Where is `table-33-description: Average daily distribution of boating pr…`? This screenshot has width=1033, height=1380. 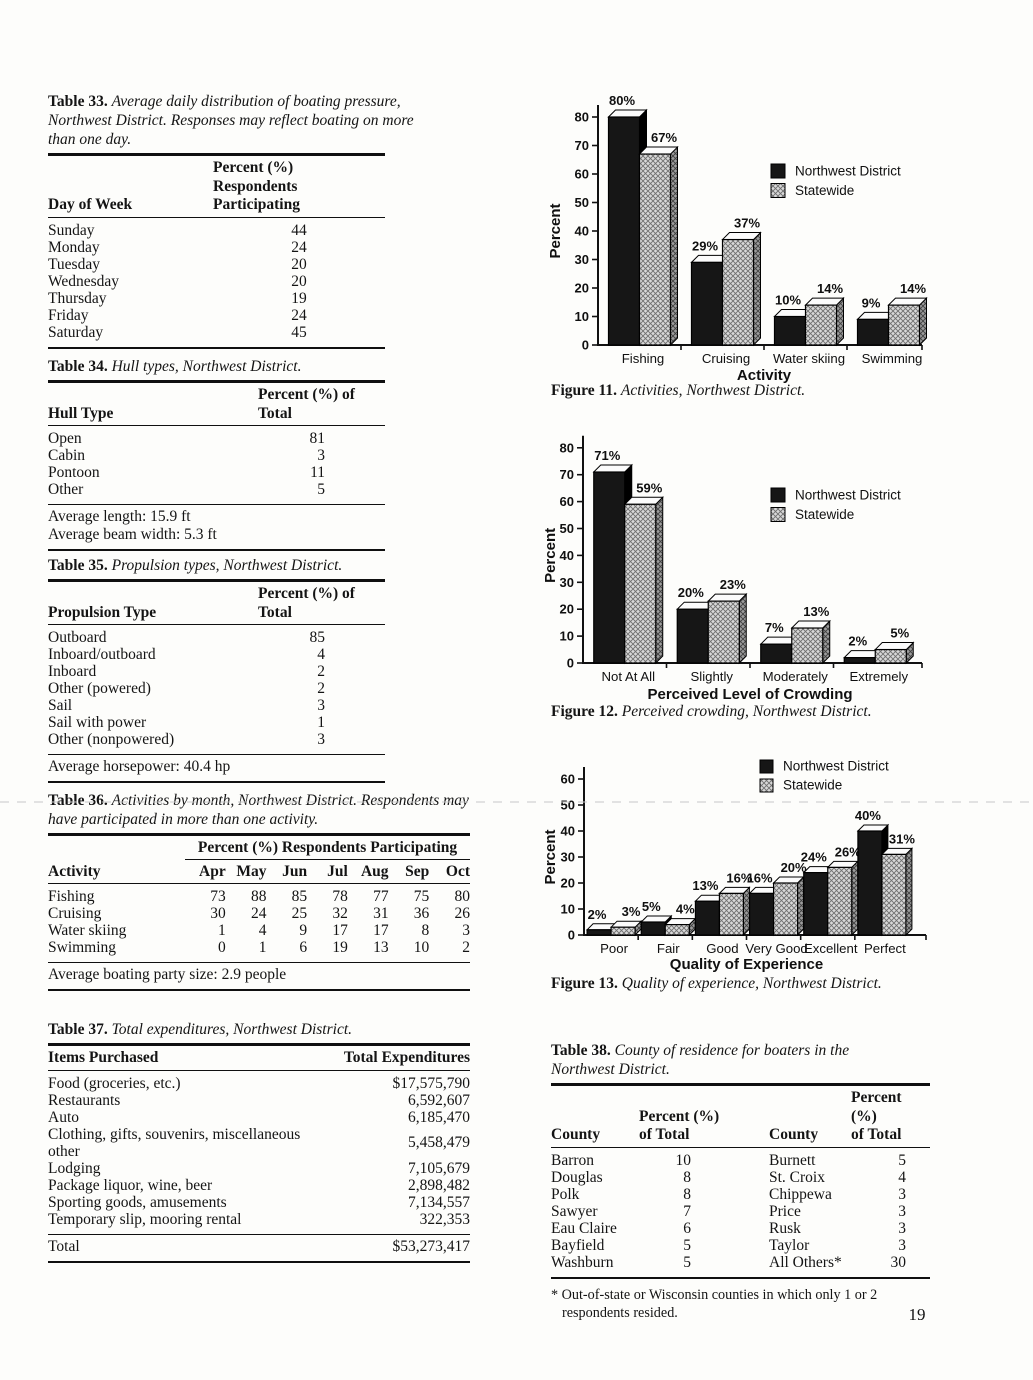 table-33-description: Average daily distribution of boating pr… is located at coordinates (231, 120).